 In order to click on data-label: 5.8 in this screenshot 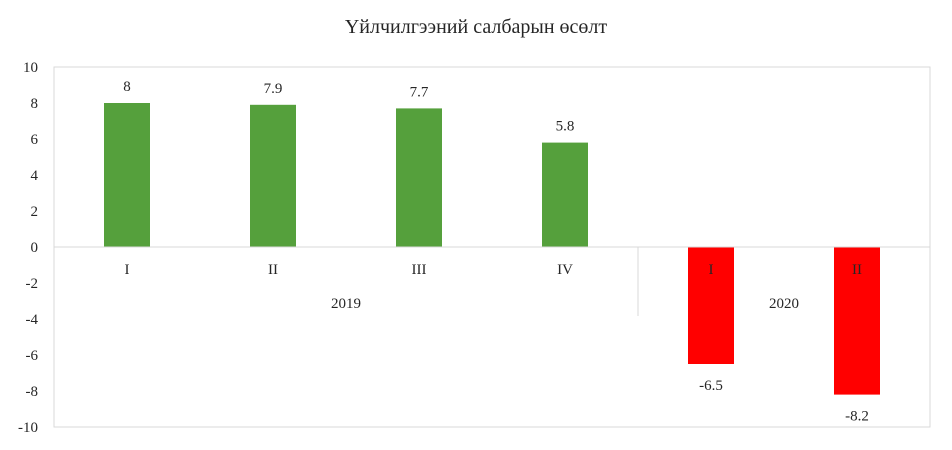, I will do `click(565, 127)`.